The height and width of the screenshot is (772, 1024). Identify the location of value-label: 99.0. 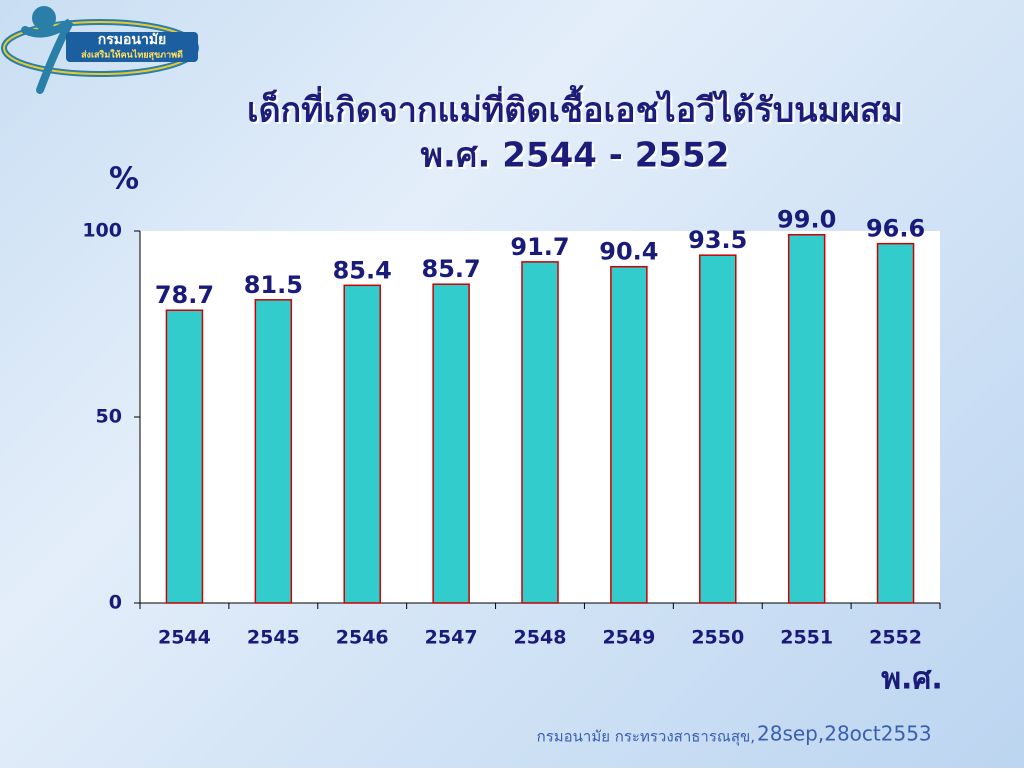
(806, 220).